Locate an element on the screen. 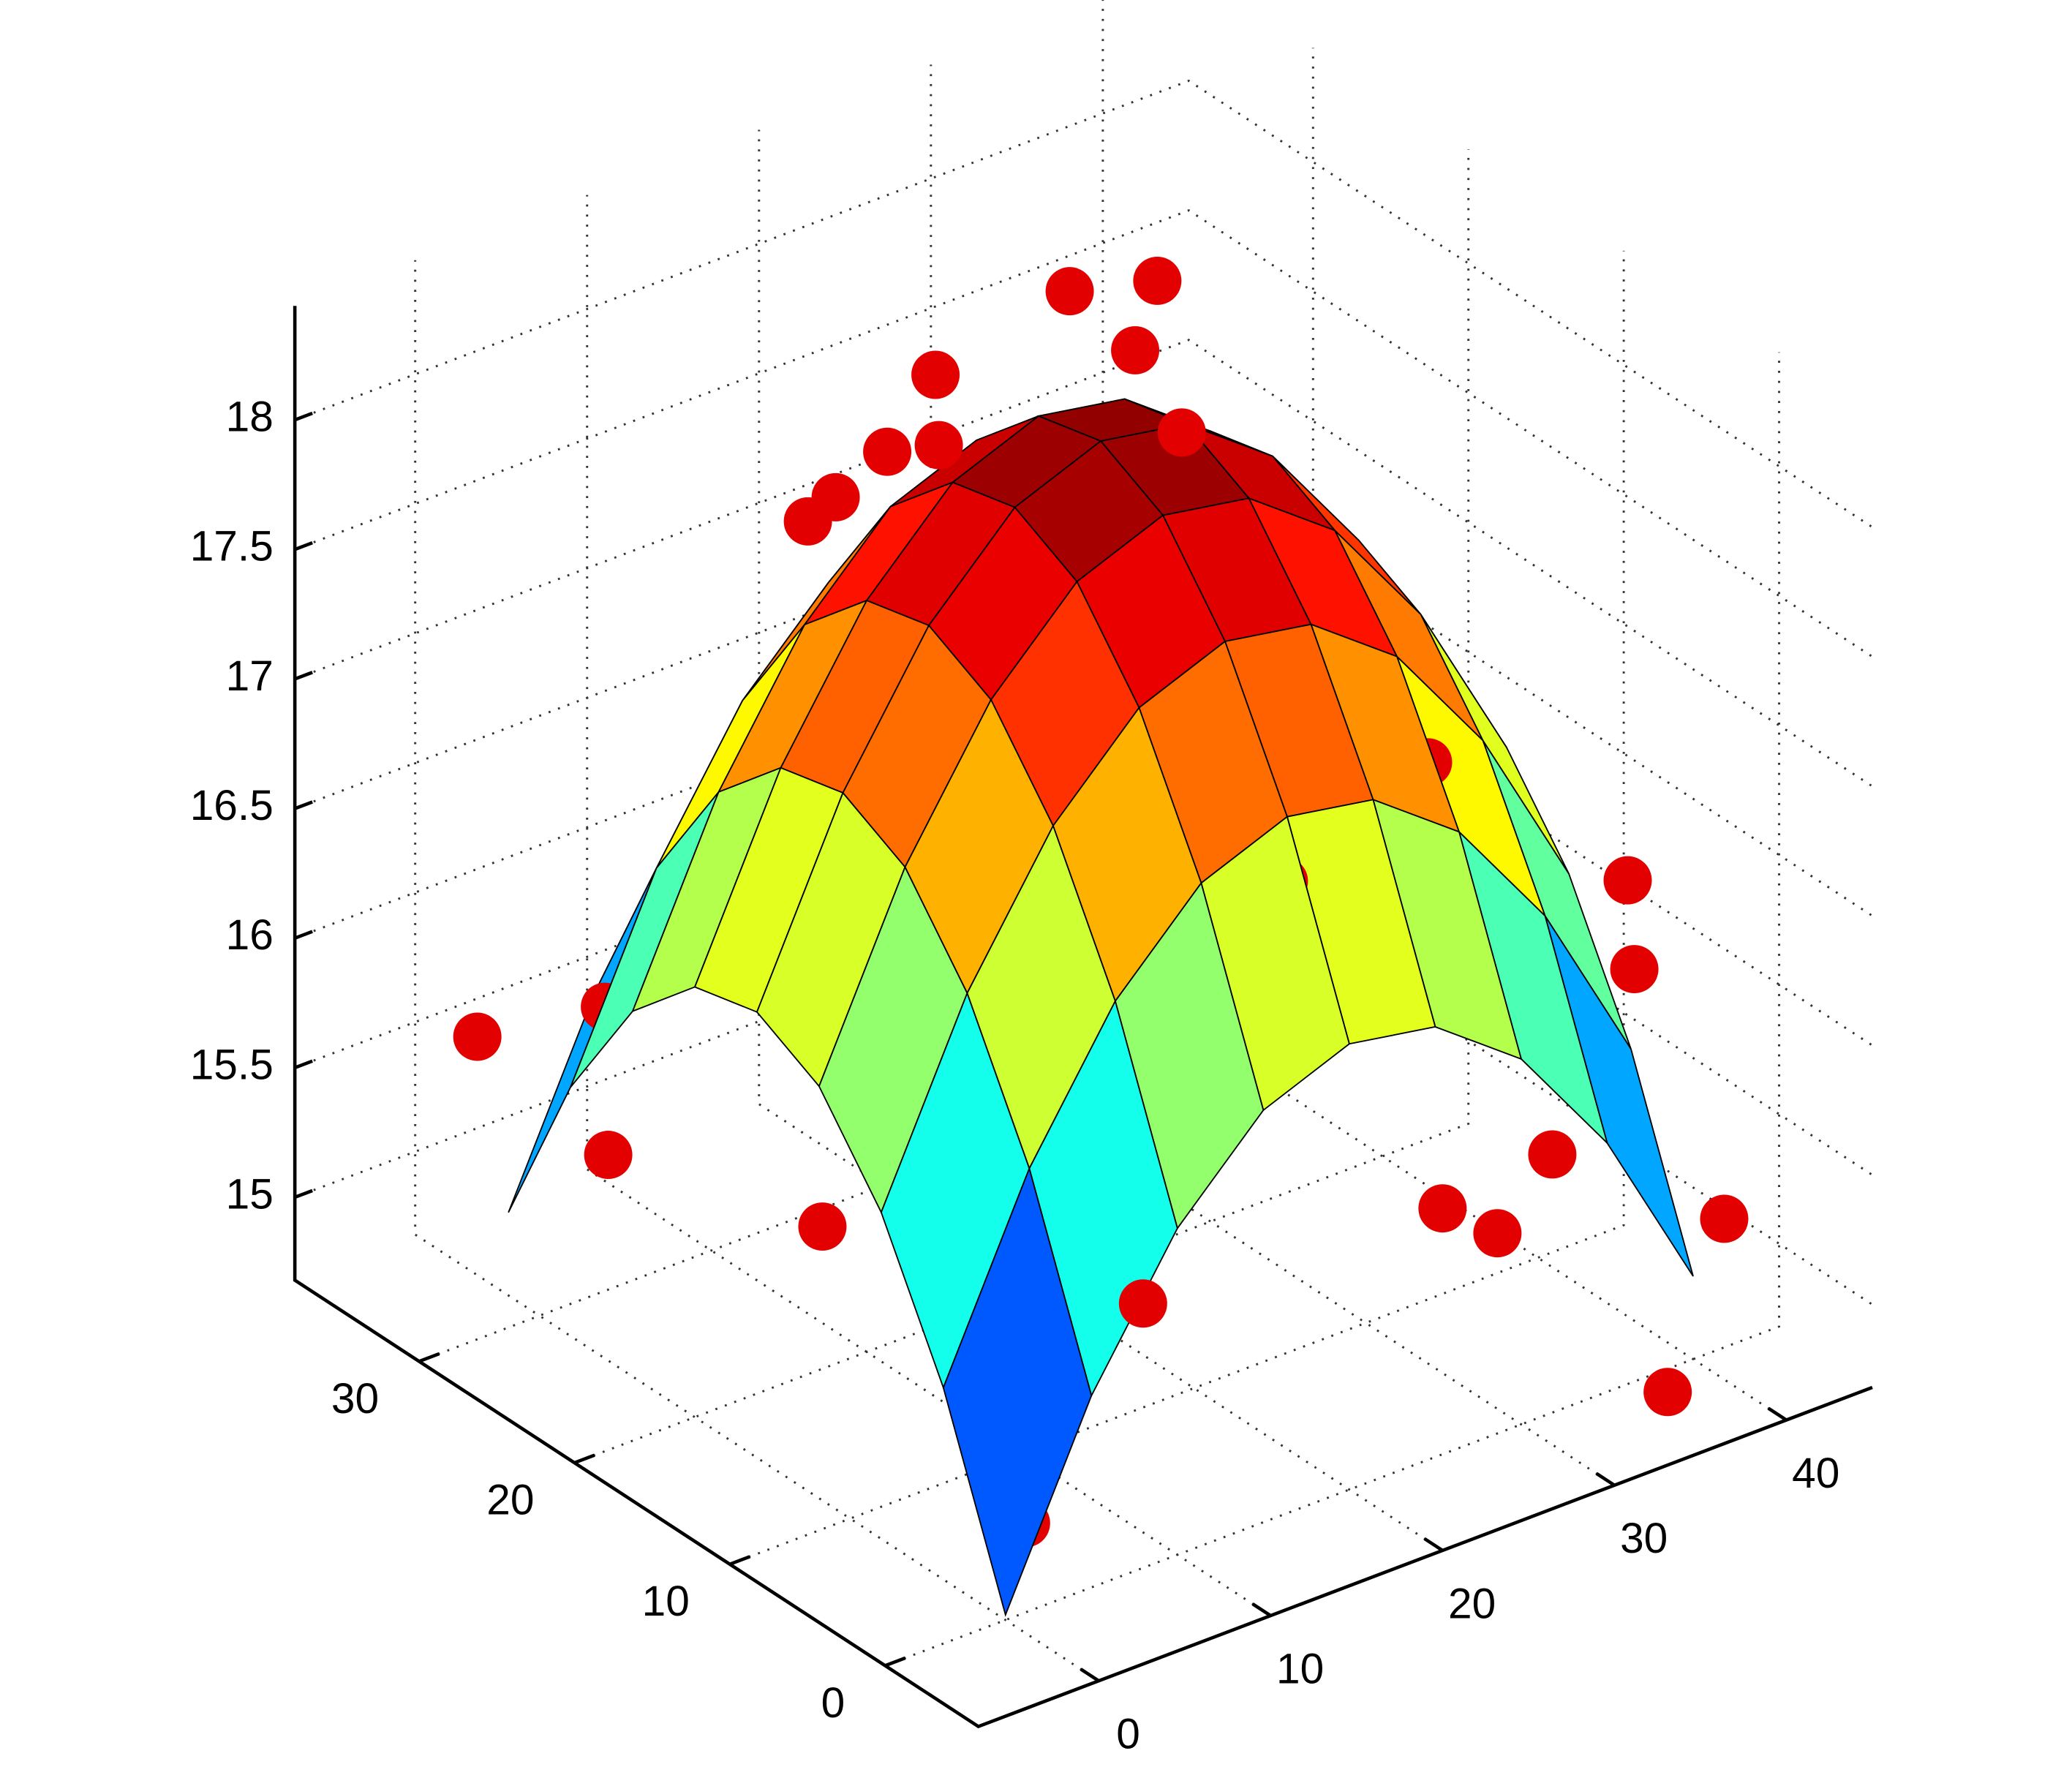  y-tick-label: 10 is located at coordinates (666, 1601).